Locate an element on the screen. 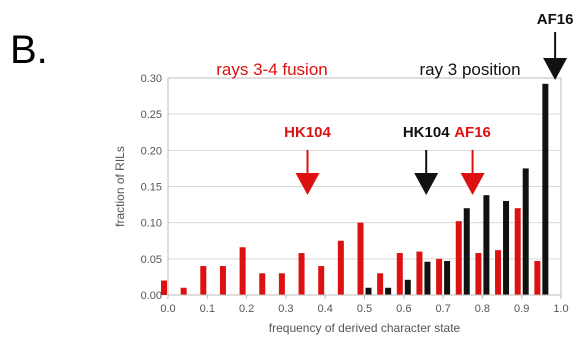 Image resolution: width=583 pixels, height=344 pixels. x-tick-label: 0.2 is located at coordinates (246, 309).